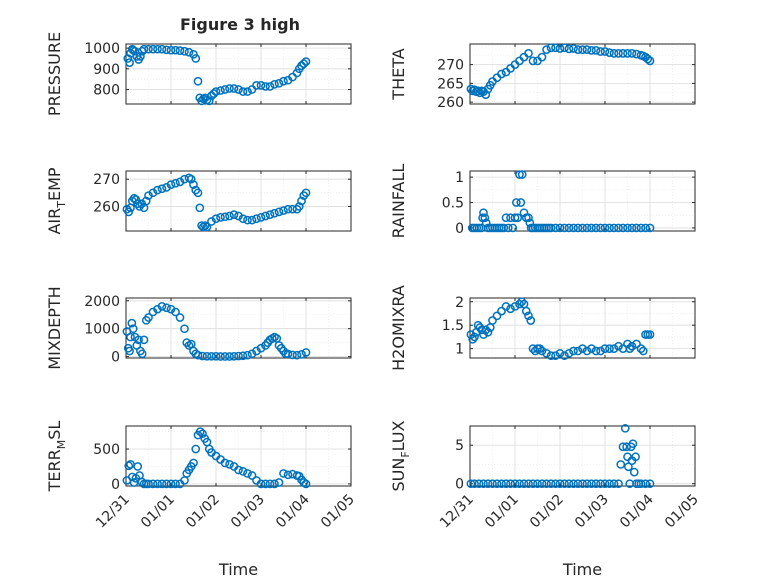 This screenshot has height=583, width=778. I want to click on y-tick-label: 0.5, so click(453, 204).